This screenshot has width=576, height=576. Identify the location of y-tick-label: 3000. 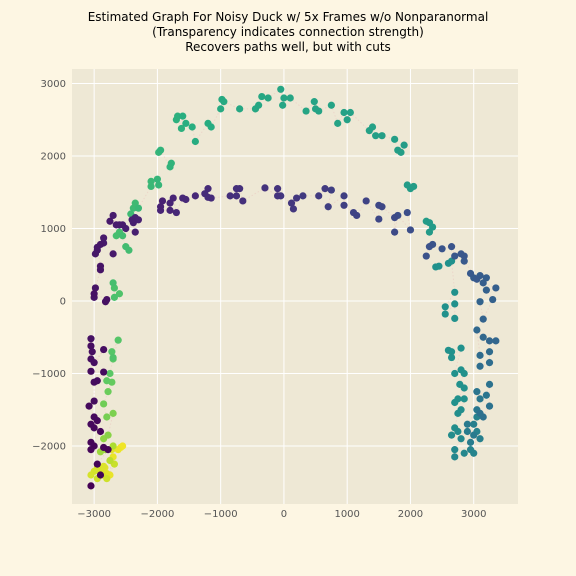
(53, 84).